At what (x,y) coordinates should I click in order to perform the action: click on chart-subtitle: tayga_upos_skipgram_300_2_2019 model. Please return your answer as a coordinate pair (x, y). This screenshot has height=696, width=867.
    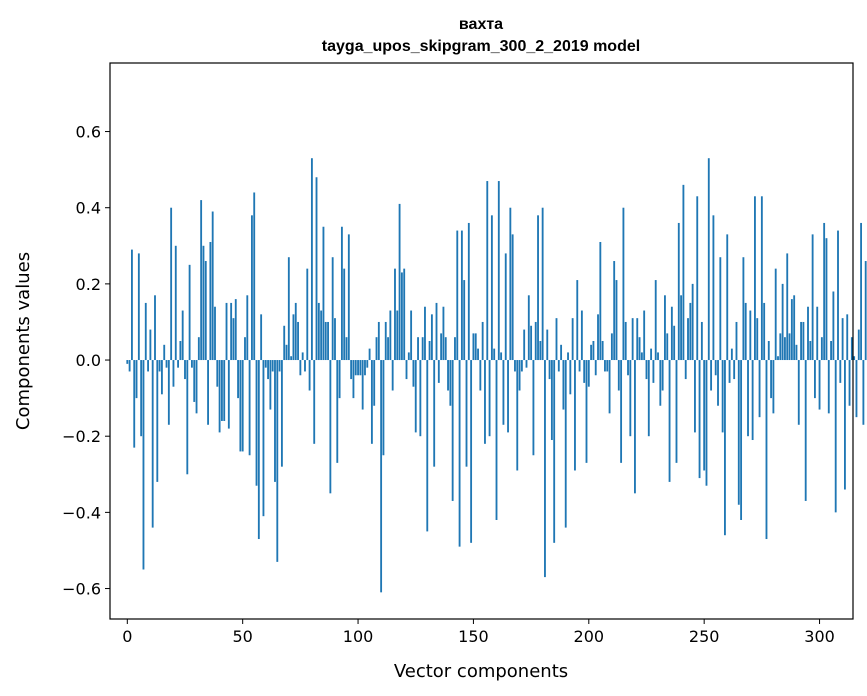
    Looking at the image, I should click on (481, 46).